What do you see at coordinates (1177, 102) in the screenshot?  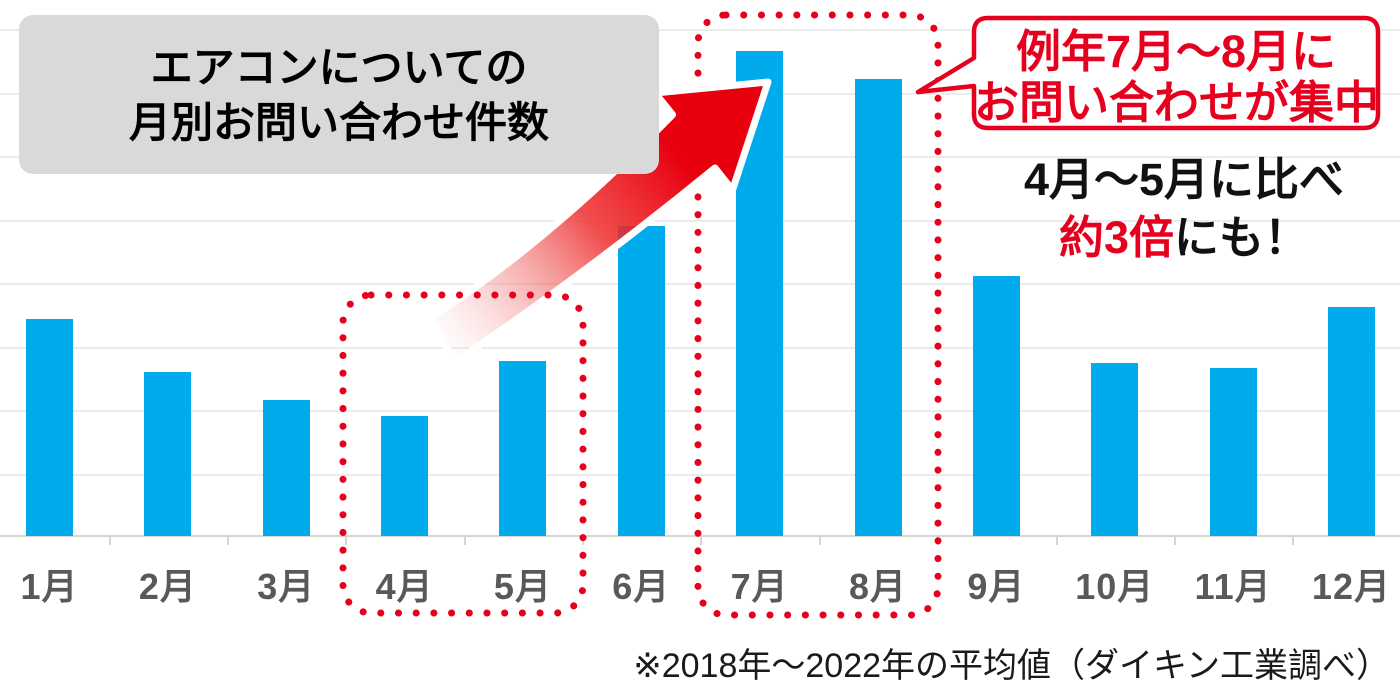 I see `callout-bubble-line2: お問い合わせが集中` at bounding box center [1177, 102].